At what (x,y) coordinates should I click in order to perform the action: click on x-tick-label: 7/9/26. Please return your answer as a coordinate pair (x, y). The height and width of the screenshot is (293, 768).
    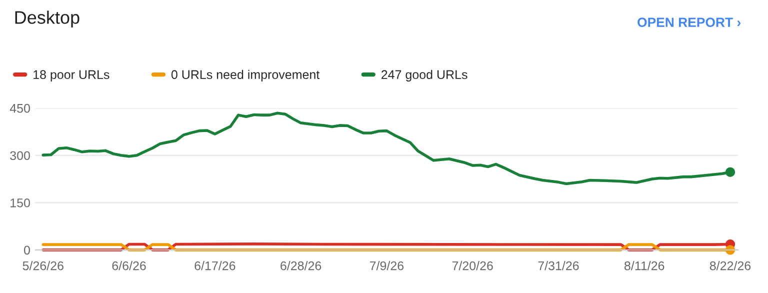
    Looking at the image, I should click on (387, 265).